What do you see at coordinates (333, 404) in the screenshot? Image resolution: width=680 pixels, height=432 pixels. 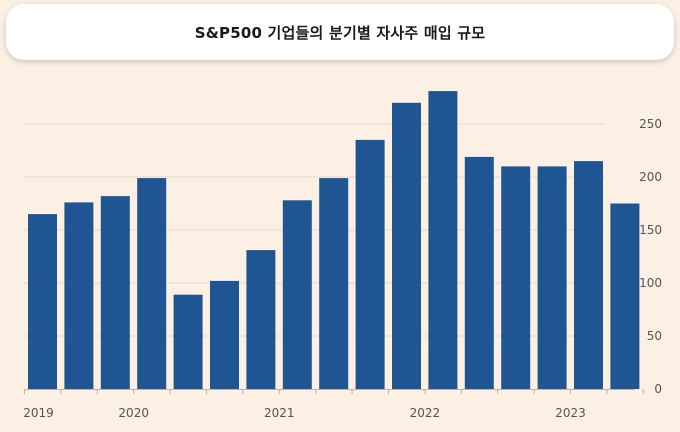 I see `x-axis-ticks: 2019 2020 2021 2022 2023` at bounding box center [333, 404].